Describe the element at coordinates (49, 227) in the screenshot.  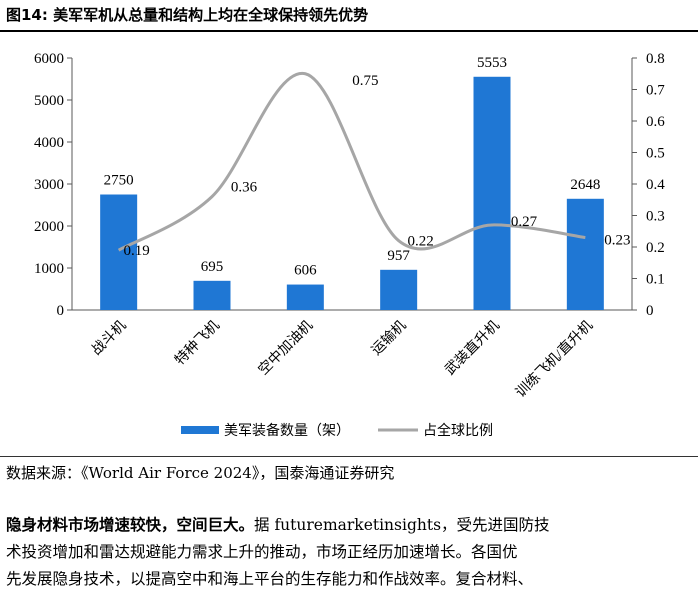
I see `left-tick-label: 2000` at that location.